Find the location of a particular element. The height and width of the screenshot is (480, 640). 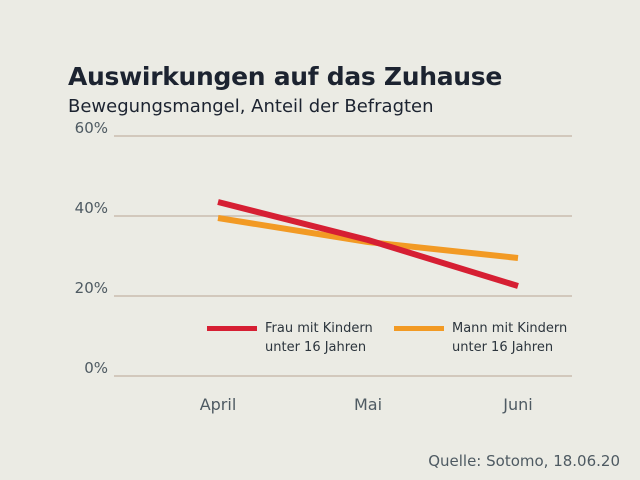

y-tick-label: 60% is located at coordinates (91, 128).